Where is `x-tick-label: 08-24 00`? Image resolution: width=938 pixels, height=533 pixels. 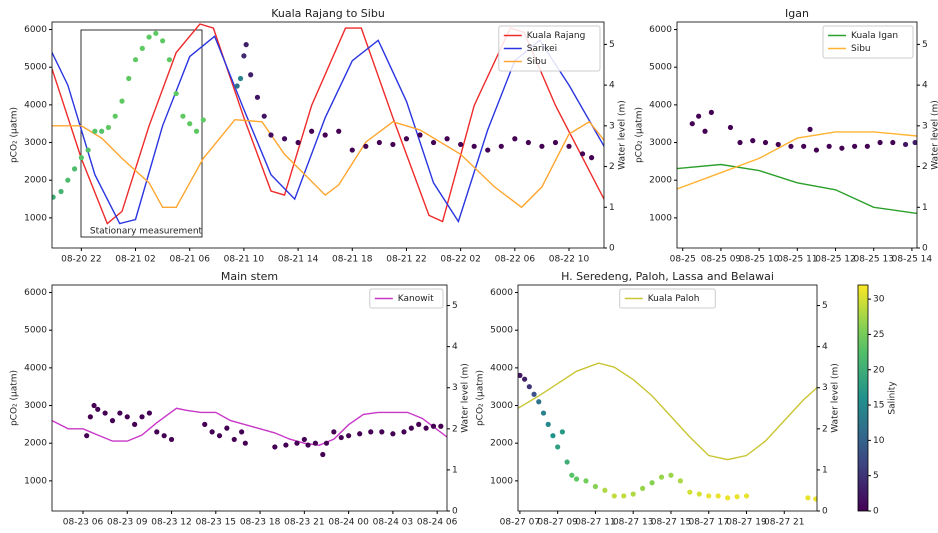
x-tick-label: 08-24 00 is located at coordinates (348, 523).